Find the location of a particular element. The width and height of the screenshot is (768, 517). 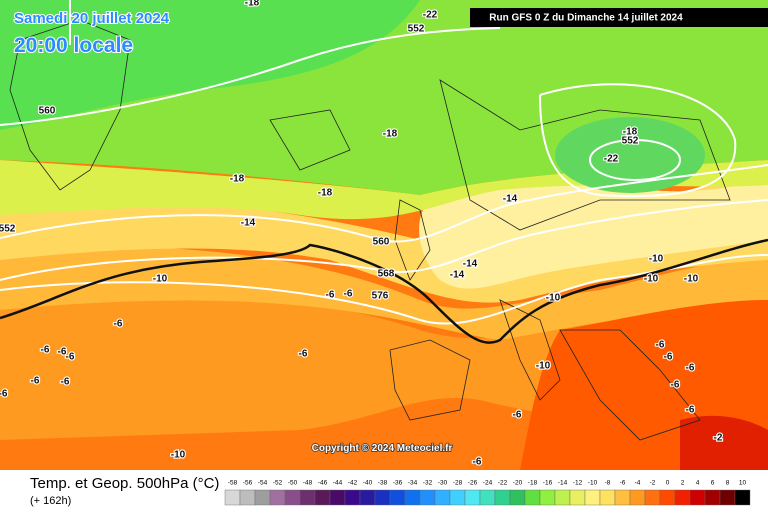

scale-label: -46 is located at coordinates (323, 483).